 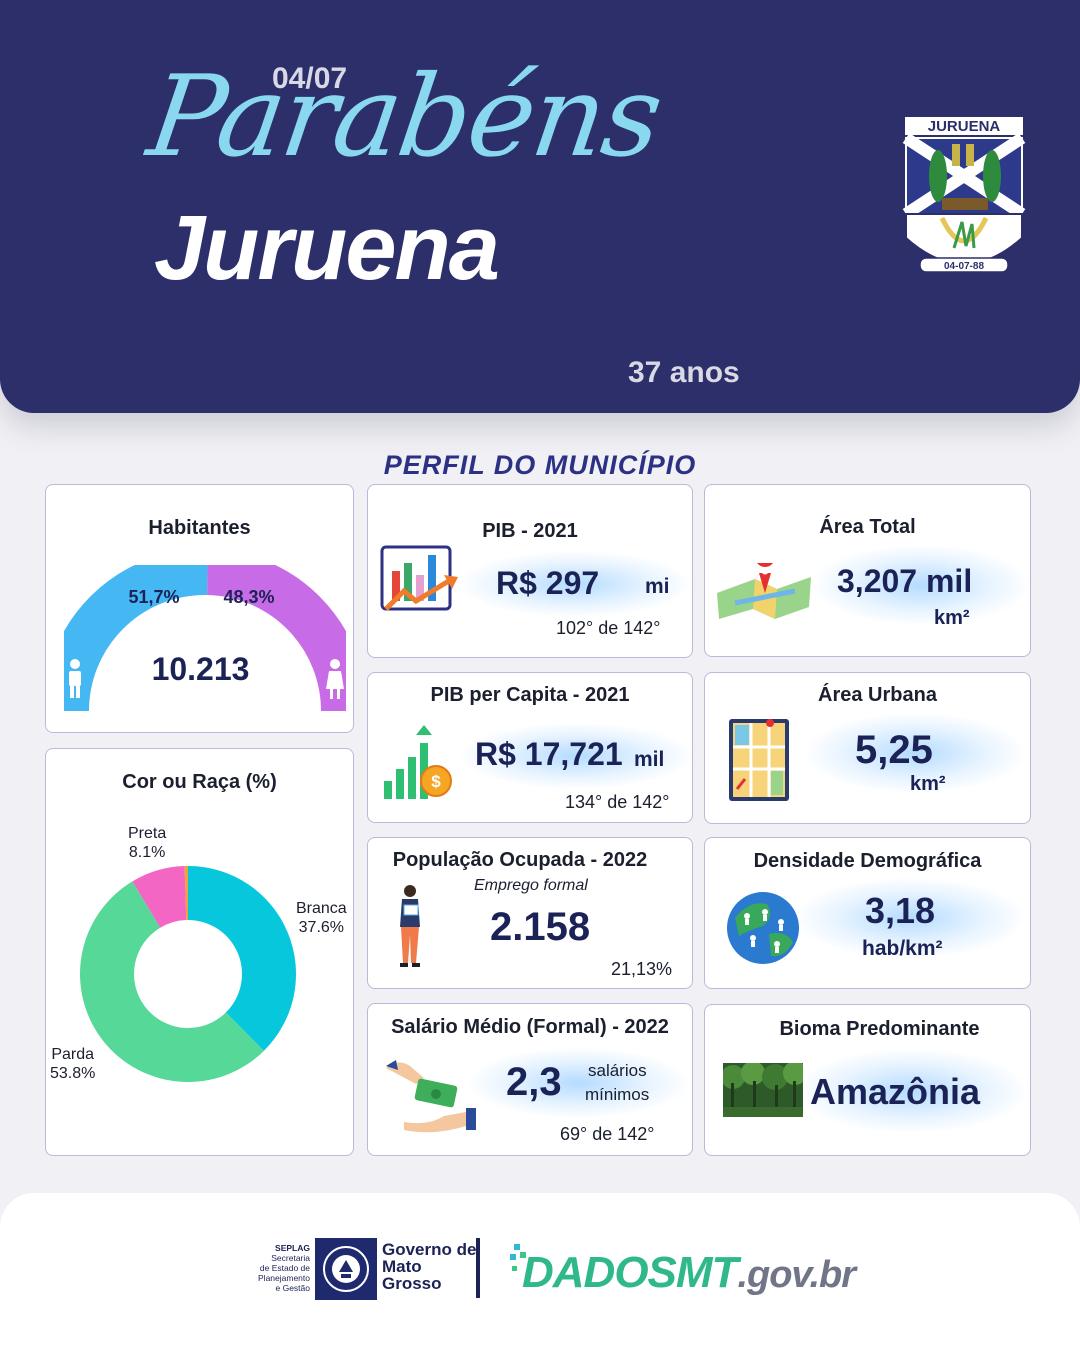 I want to click on densidade-value: 3,18, so click(x=900, y=910).